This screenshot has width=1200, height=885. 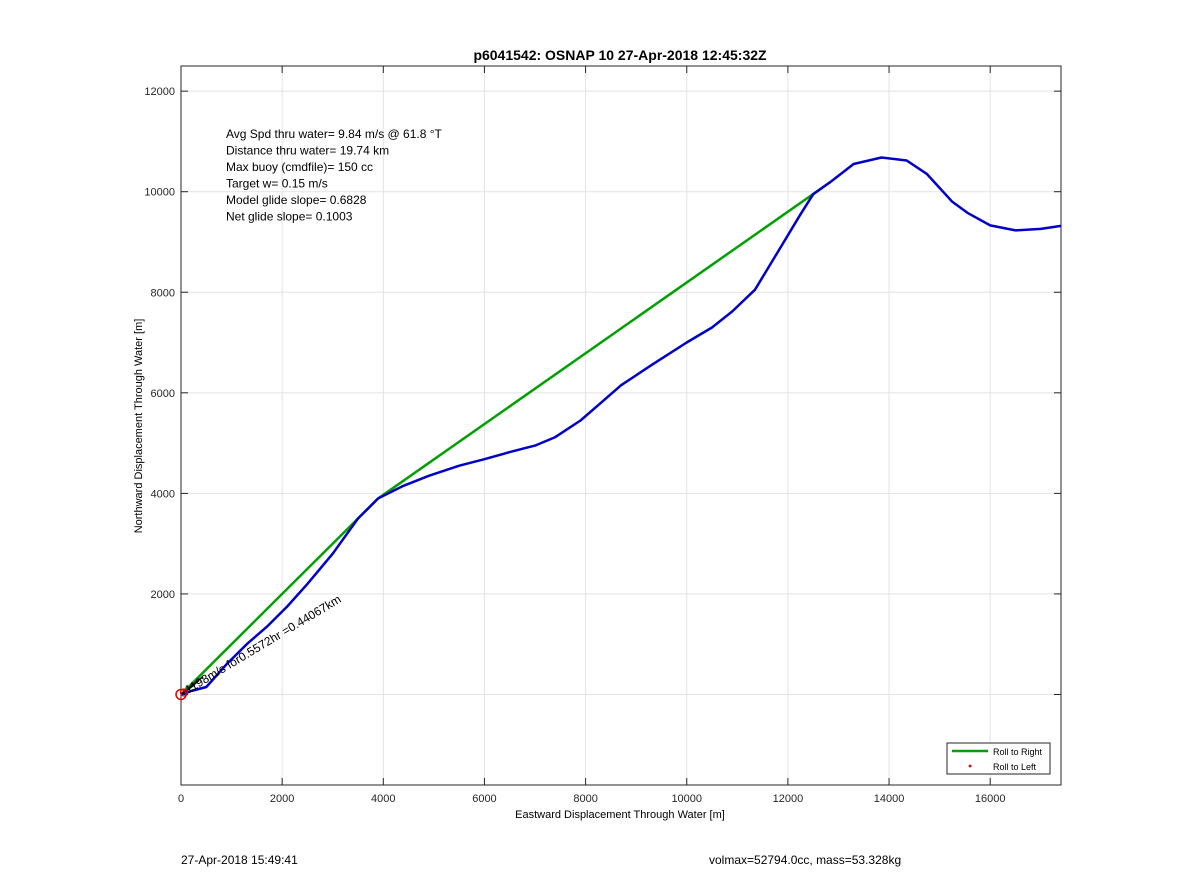 What do you see at coordinates (383, 799) in the screenshot?
I see `x-tick-label: 4000` at bounding box center [383, 799].